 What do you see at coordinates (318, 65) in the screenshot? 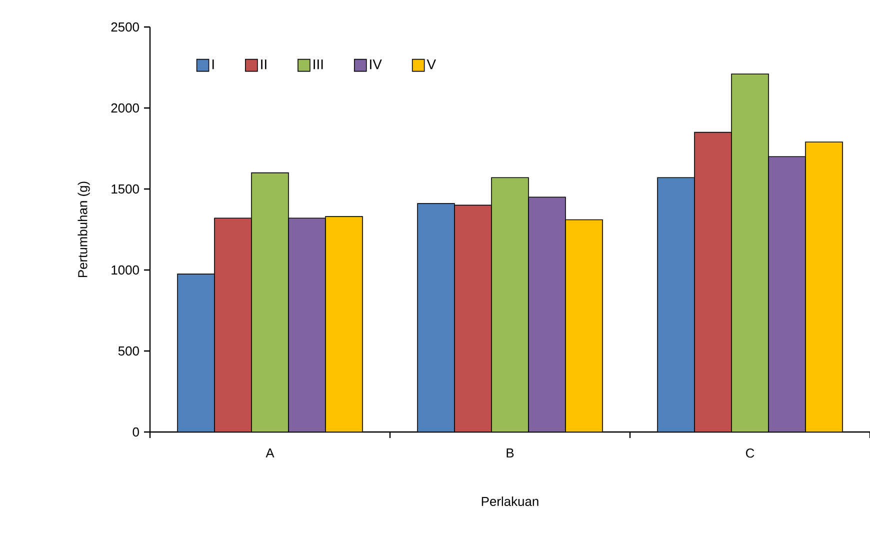
I see `legend-label: III` at bounding box center [318, 65].